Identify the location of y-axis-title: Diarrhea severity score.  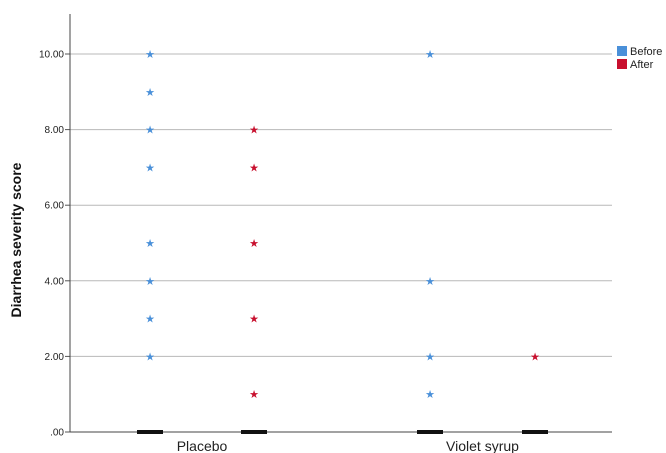
(16, 239).